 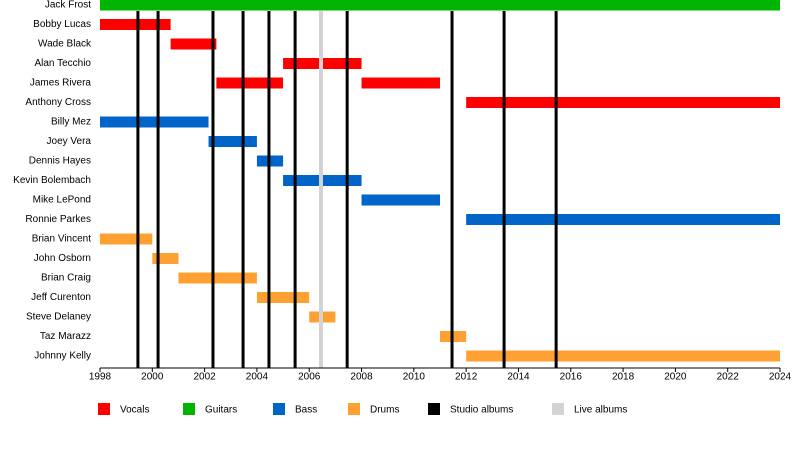 What do you see at coordinates (384, 410) in the screenshot?
I see `legend-label: Drums` at bounding box center [384, 410].